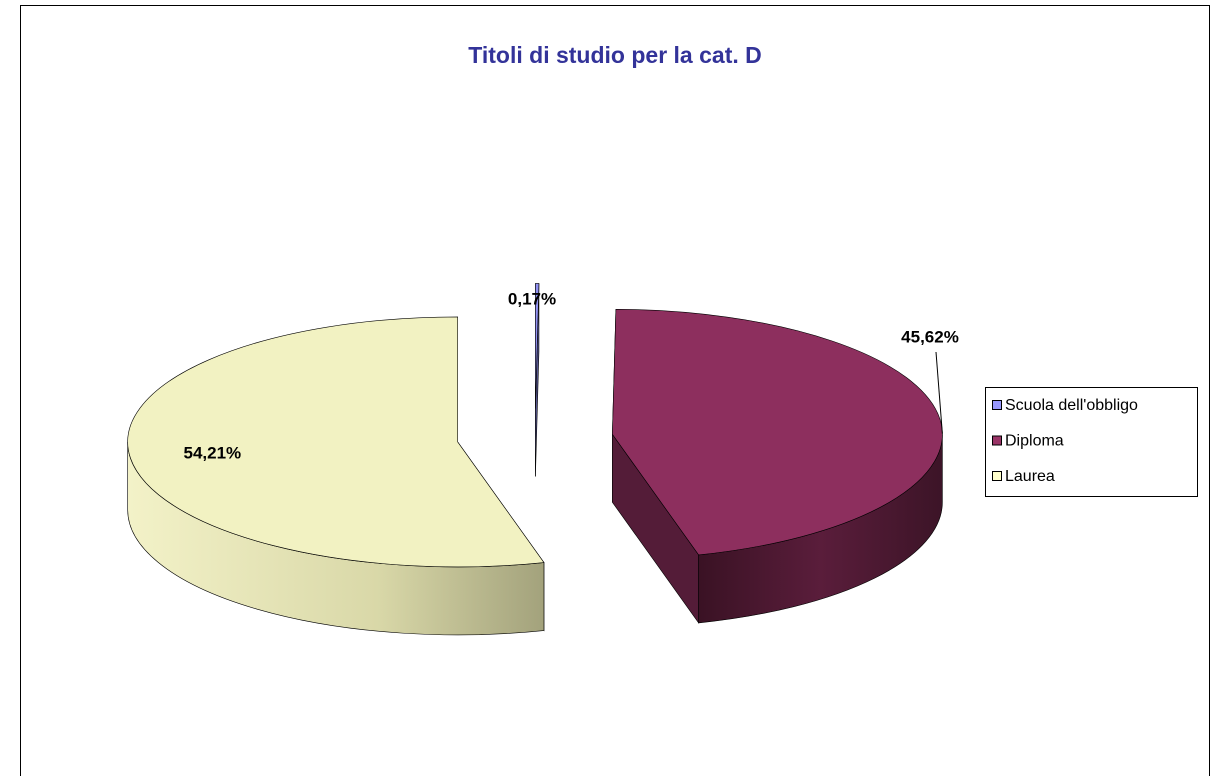 Image resolution: width=1215 pixels, height=776 pixels. What do you see at coordinates (532, 298) in the screenshot?
I see `data-label: 0,17%` at bounding box center [532, 298].